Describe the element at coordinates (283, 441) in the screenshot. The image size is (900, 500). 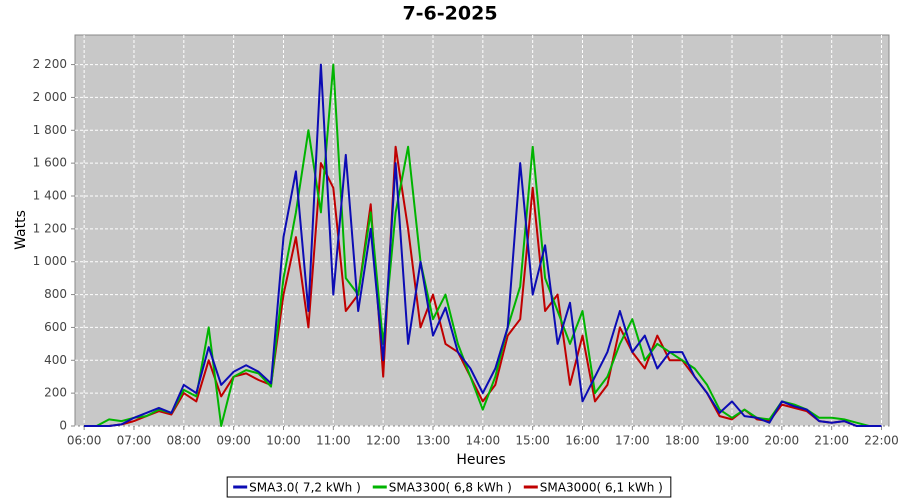
I see `x-tick-label: 10:00` at that location.